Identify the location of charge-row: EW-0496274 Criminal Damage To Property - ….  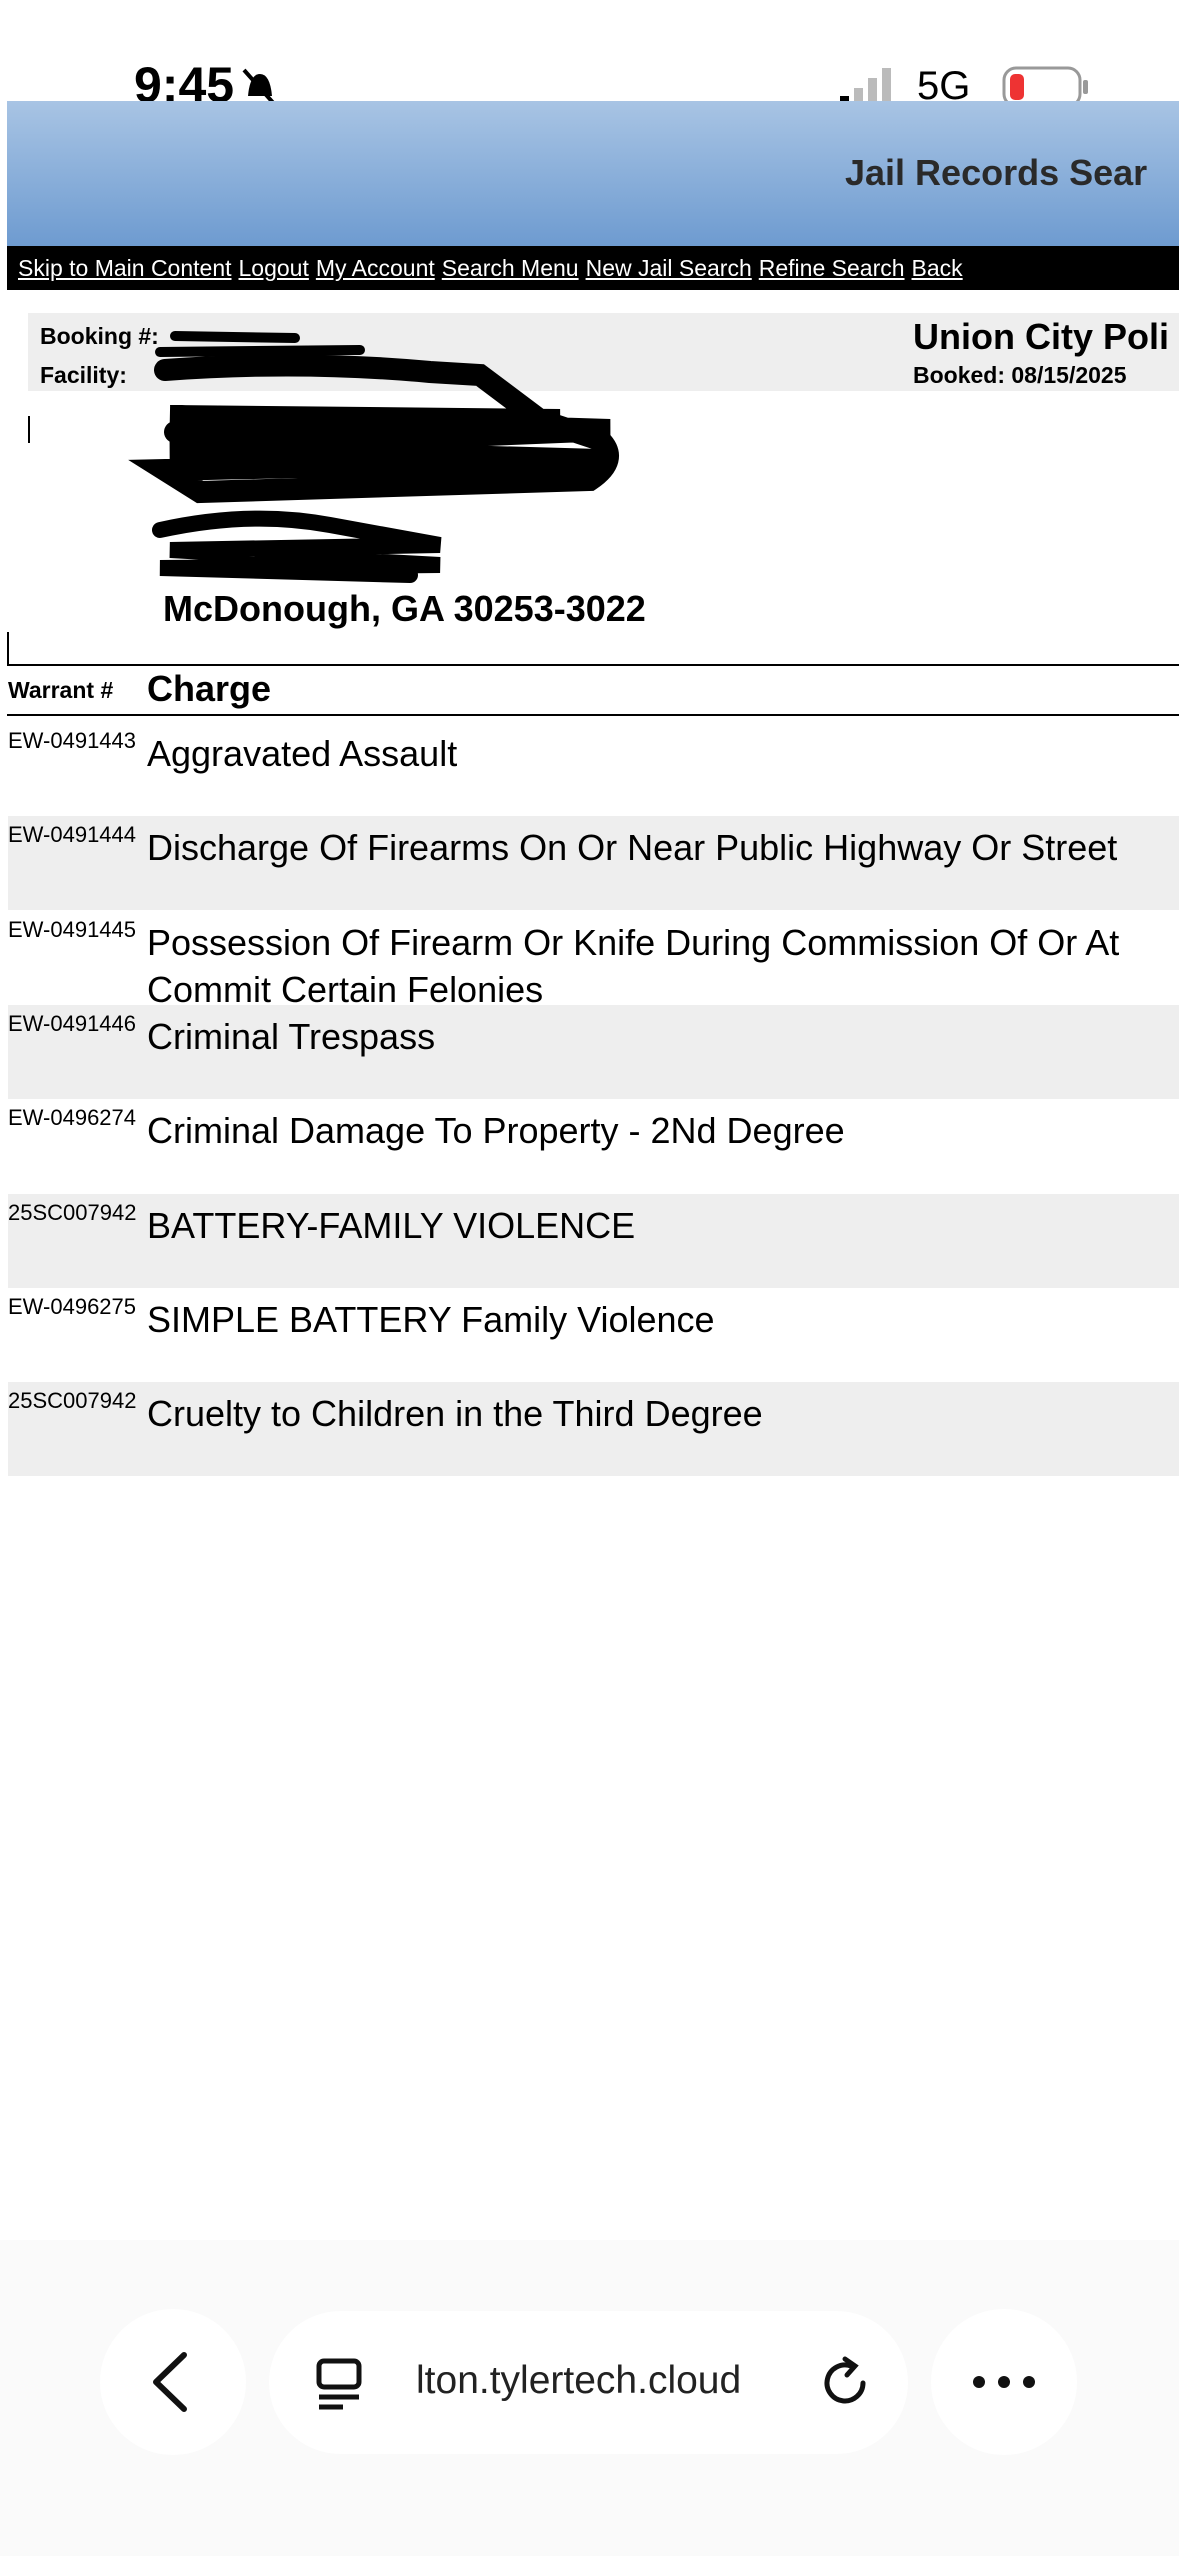
(593, 1146).